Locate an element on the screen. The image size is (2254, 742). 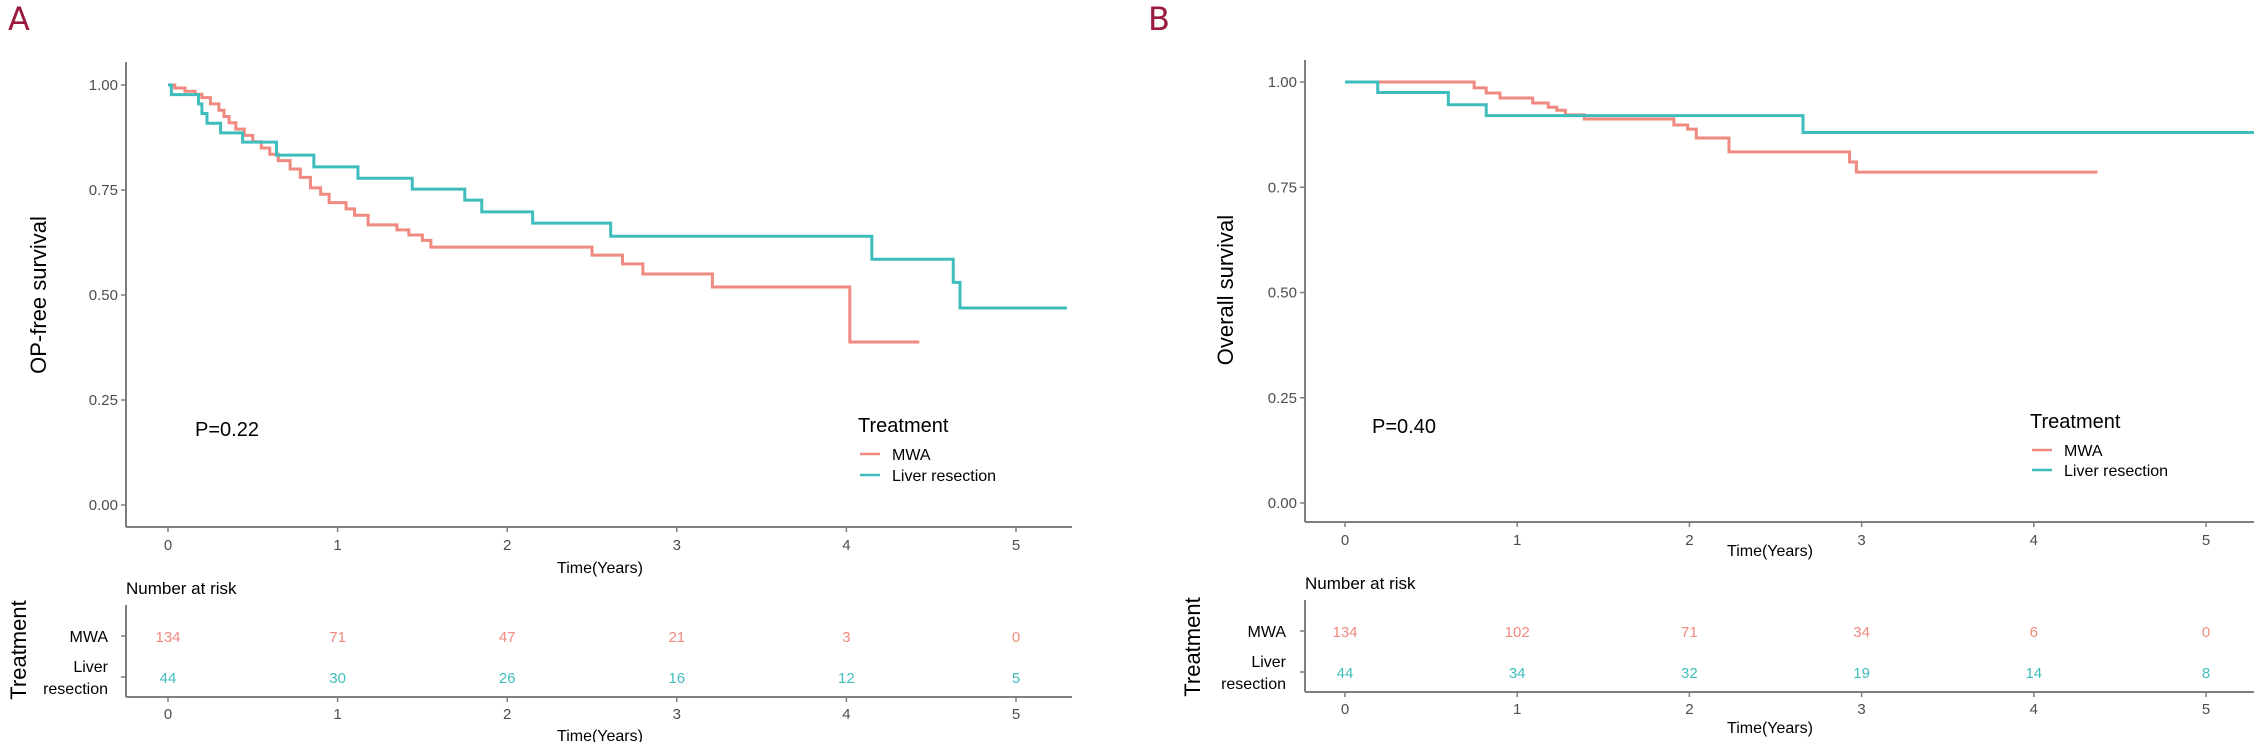
risk-value: 47 is located at coordinates (507, 637).